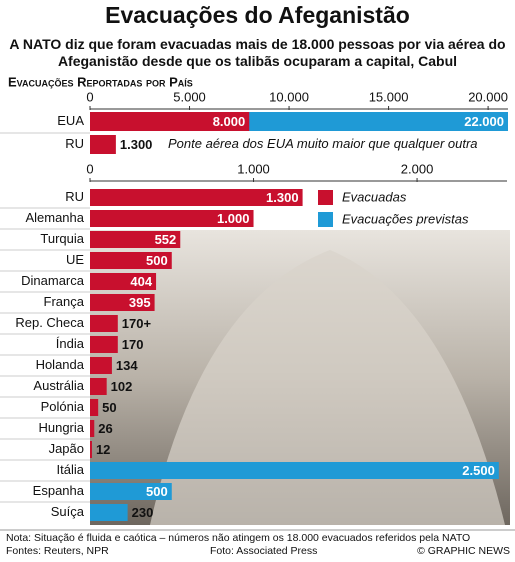 The image size is (515, 562). Describe the element at coordinates (103, 449) in the screenshot. I see `value-label: 12` at that location.